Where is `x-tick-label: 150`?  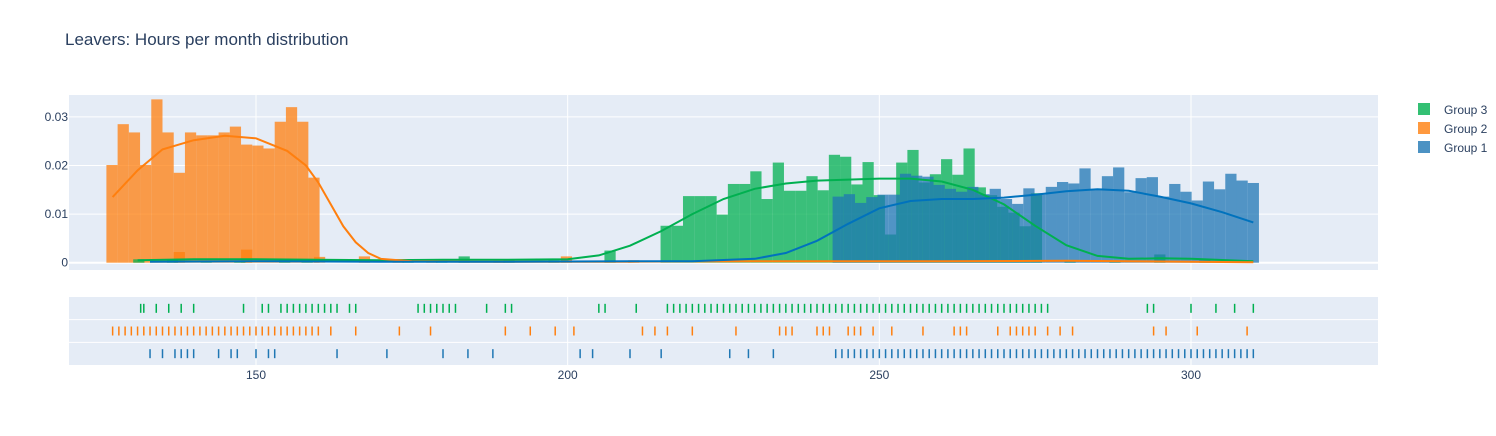 x-tick-label: 150 is located at coordinates (256, 375).